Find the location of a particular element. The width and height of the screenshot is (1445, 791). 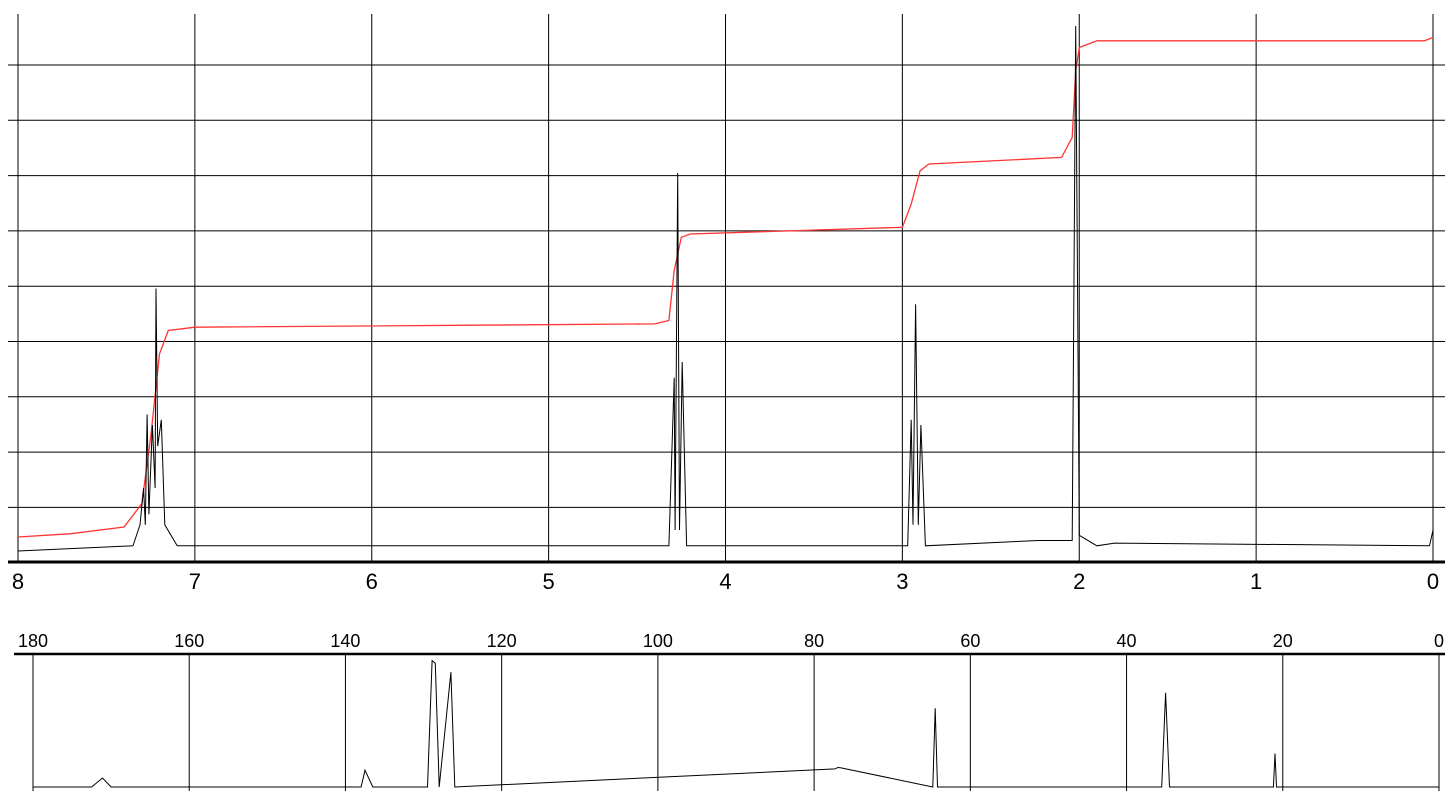

carbon-tick-label: 100 is located at coordinates (658, 641).